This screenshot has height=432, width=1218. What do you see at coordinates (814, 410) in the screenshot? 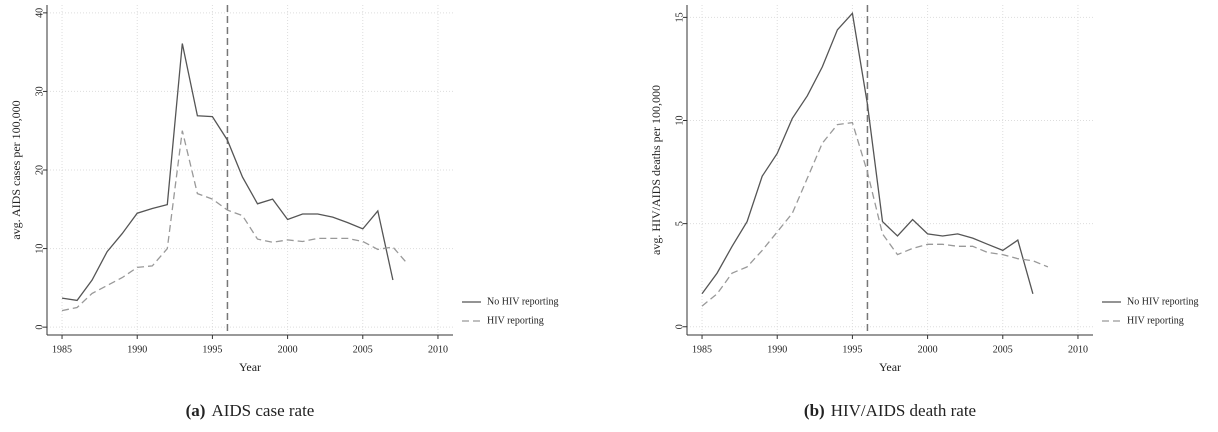
I see `caption-label: (b)` at bounding box center [814, 410].